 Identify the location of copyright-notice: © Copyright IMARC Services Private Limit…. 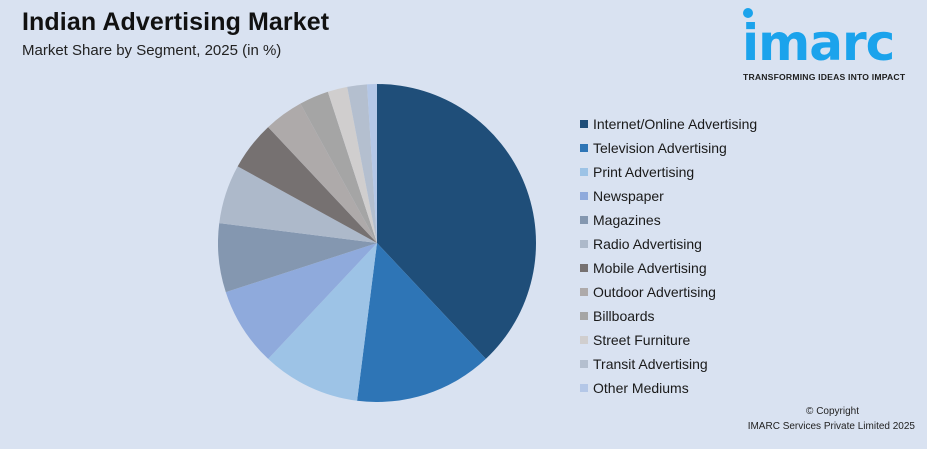
(831, 419).